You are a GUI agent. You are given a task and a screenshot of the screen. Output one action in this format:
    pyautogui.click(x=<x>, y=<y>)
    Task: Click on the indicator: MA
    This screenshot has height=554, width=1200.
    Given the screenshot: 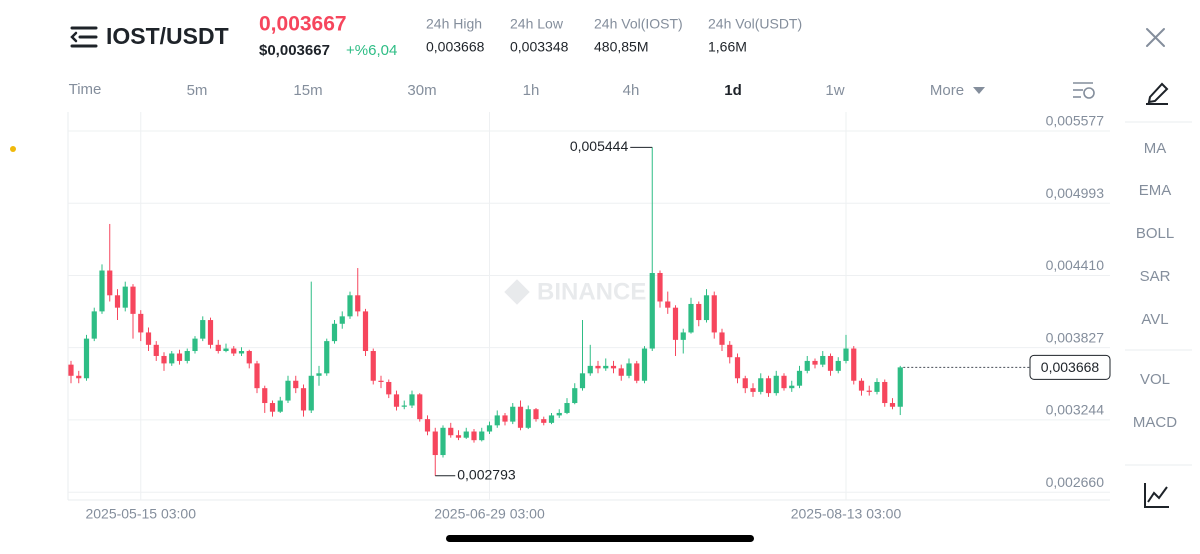 What is the action you would take?
    pyautogui.click(x=1155, y=148)
    